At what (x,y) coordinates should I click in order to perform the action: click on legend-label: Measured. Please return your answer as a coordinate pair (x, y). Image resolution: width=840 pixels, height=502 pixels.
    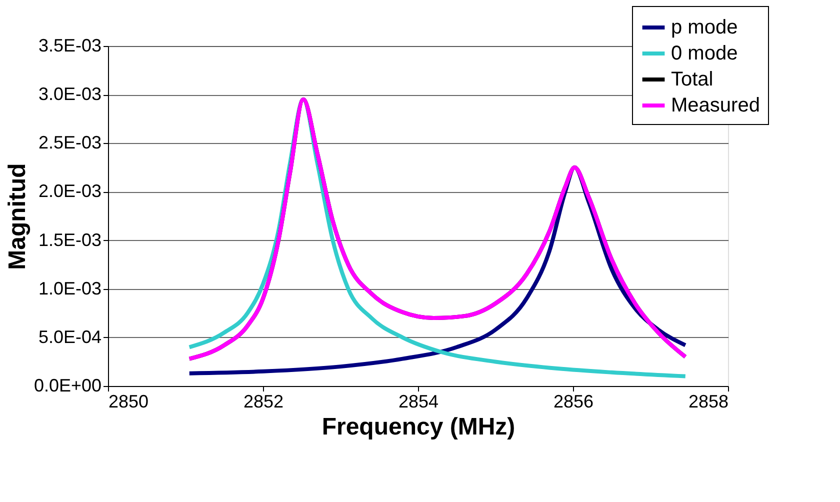
    Looking at the image, I should click on (715, 105).